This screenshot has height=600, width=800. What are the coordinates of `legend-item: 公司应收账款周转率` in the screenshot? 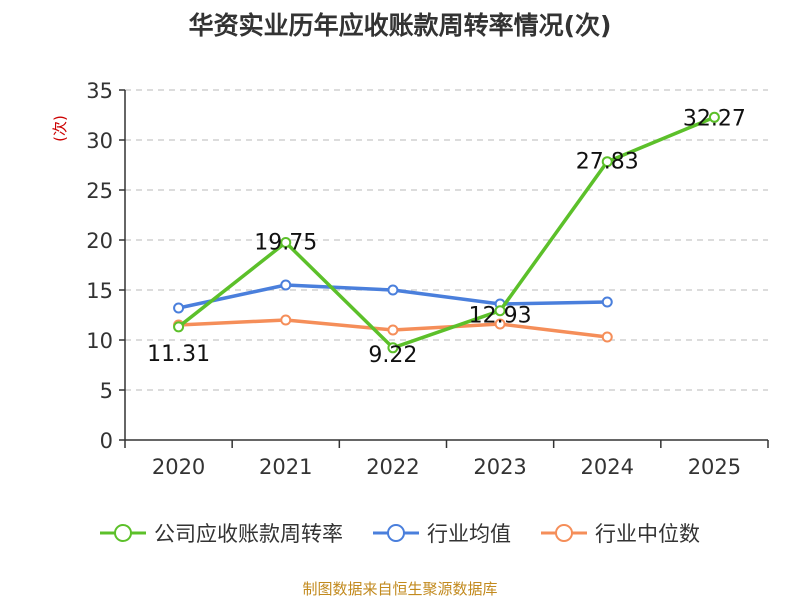 It's located at (221, 533).